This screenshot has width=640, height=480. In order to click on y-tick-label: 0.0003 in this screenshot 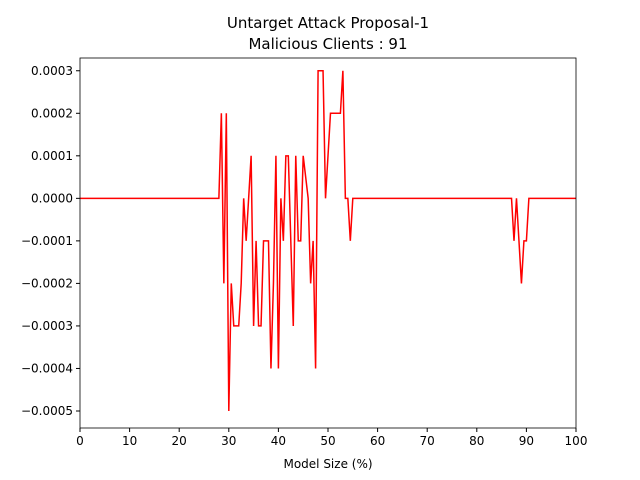, I will do `click(52, 71)`.